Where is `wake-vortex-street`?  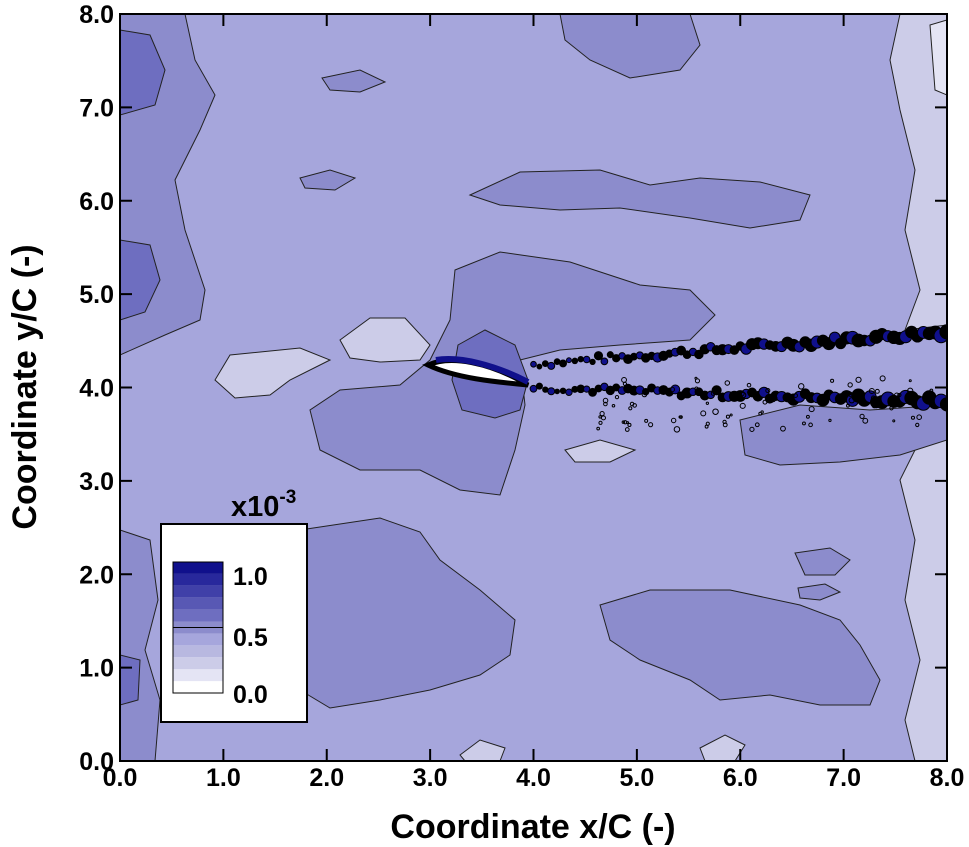 wake-vortex-street is located at coordinates (738, 378).